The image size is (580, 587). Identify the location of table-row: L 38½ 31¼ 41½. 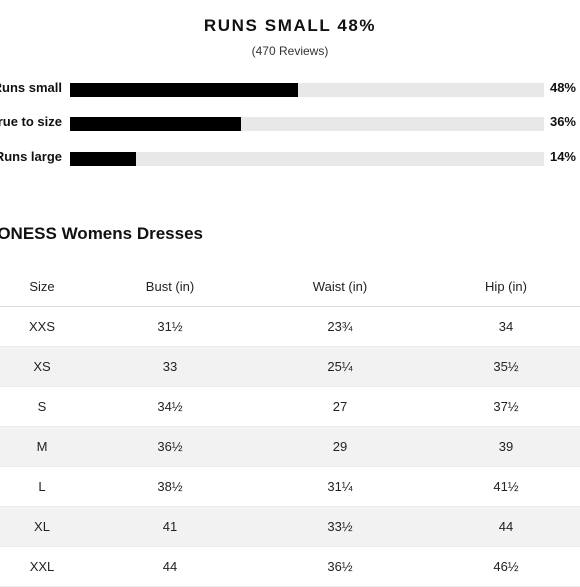
(290, 486).